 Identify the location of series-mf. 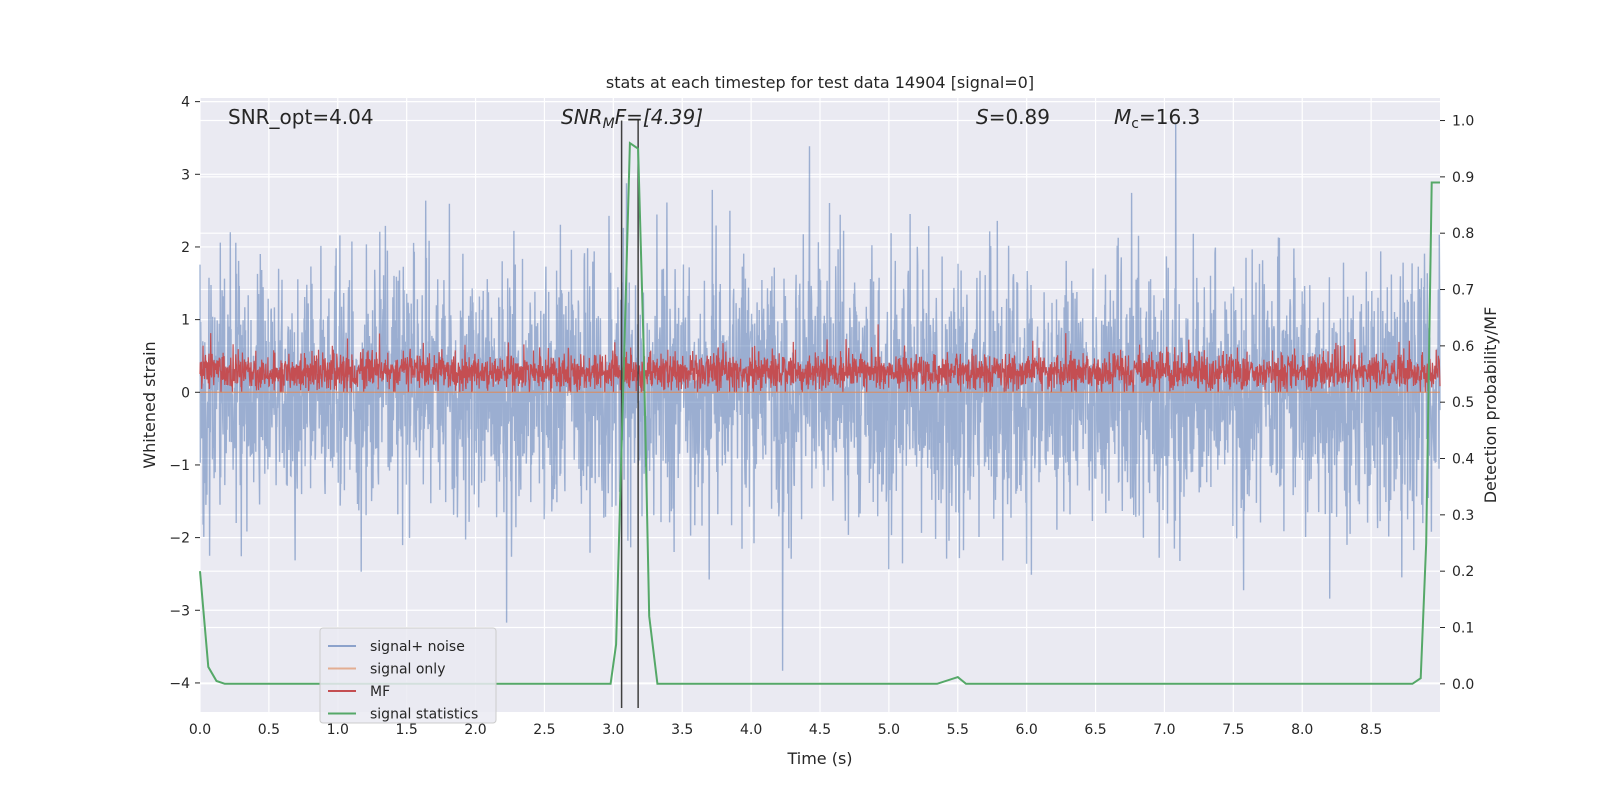
(820, 358).